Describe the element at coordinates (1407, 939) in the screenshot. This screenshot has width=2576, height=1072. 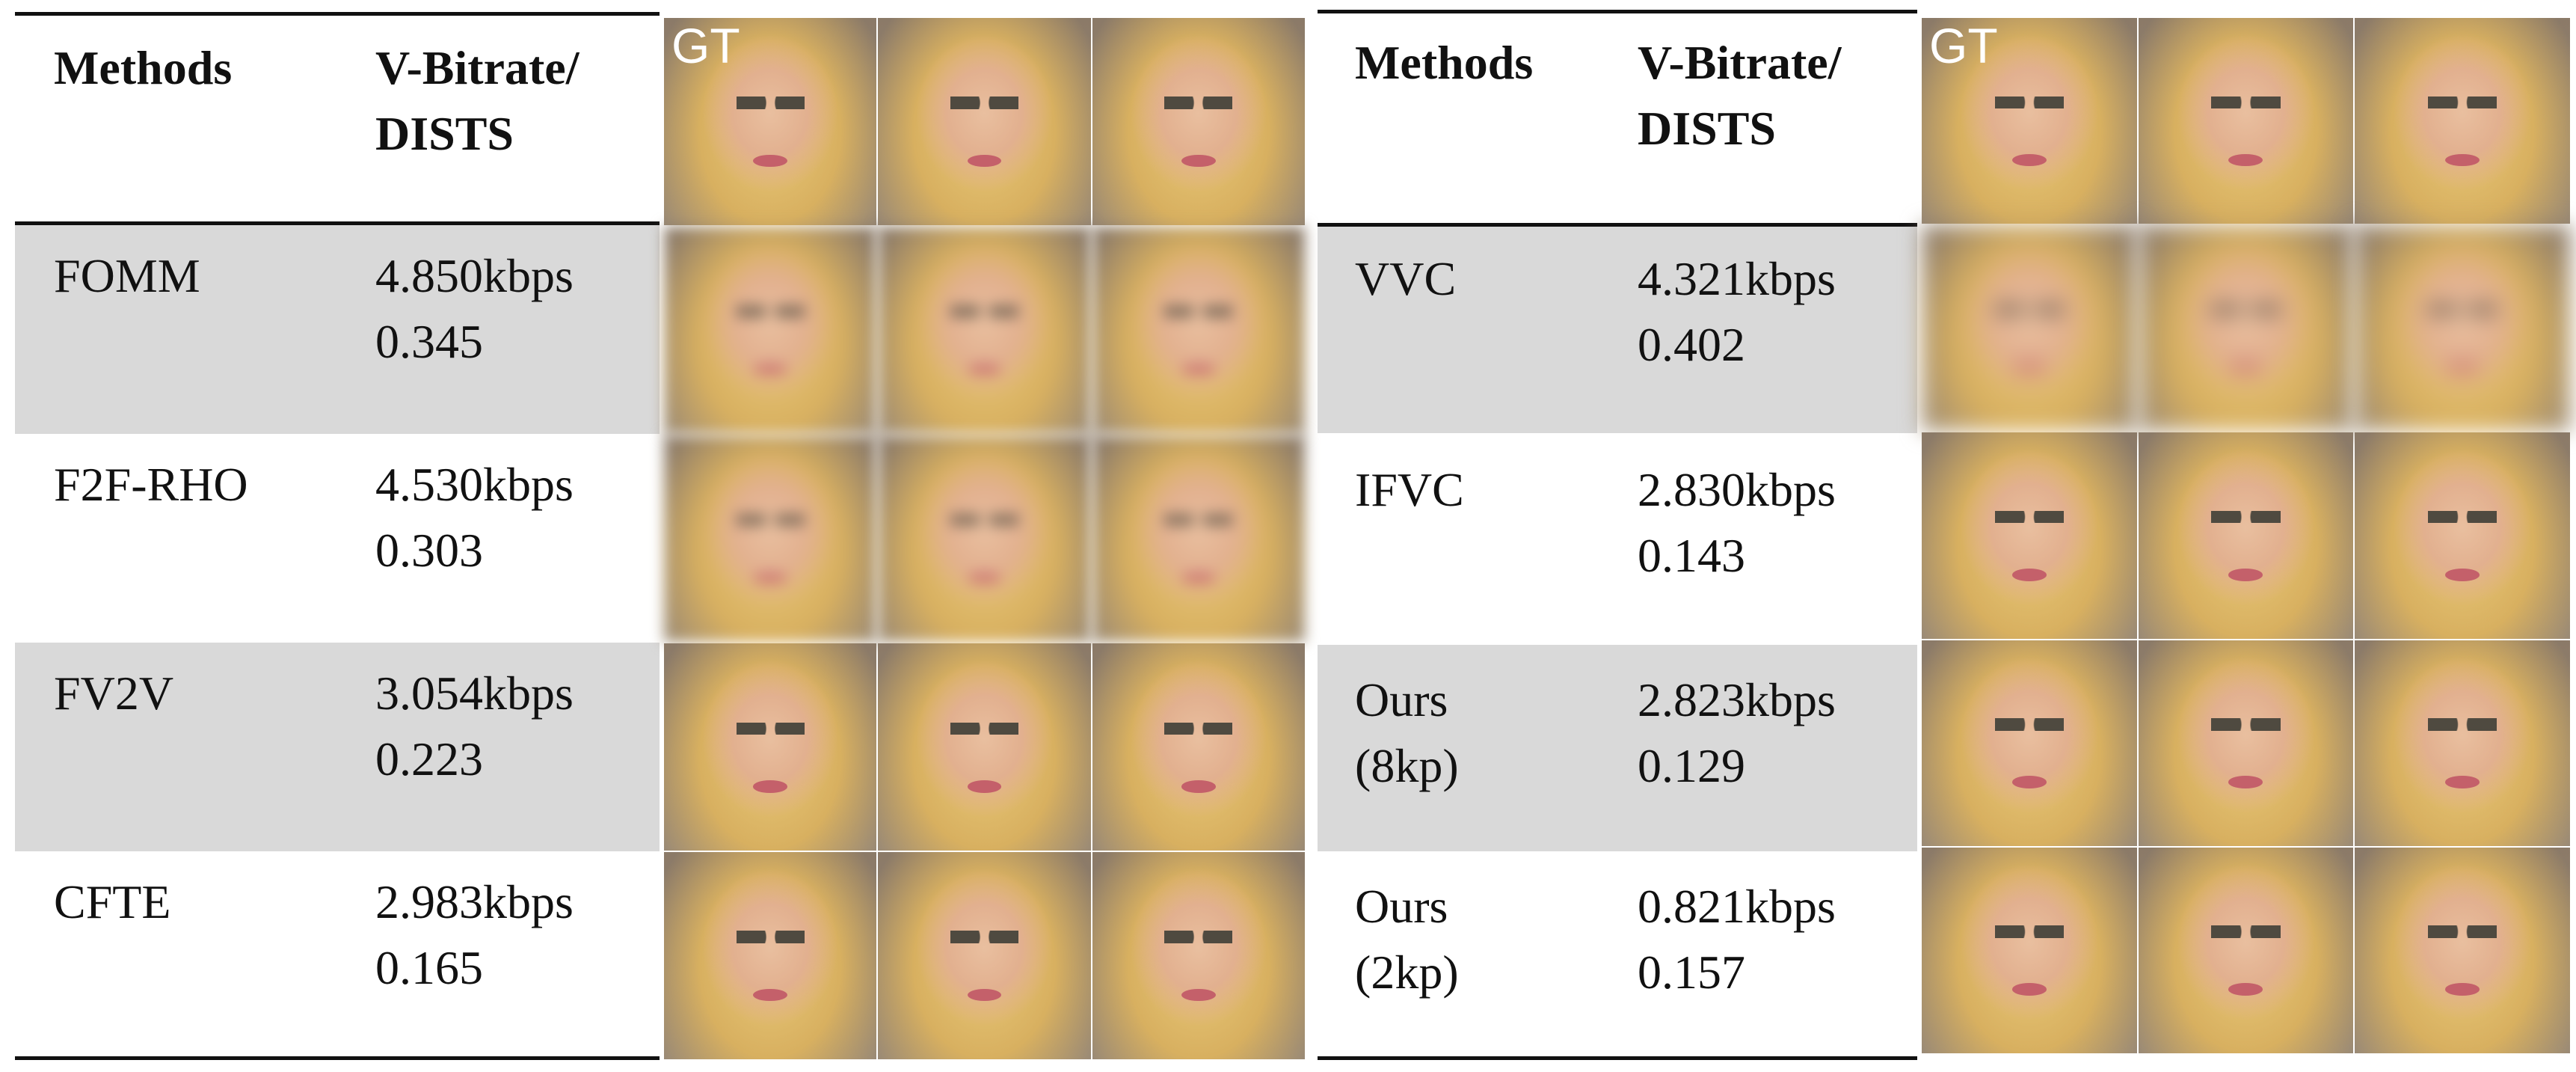
I see `row-method: Ours (2kp)` at that location.